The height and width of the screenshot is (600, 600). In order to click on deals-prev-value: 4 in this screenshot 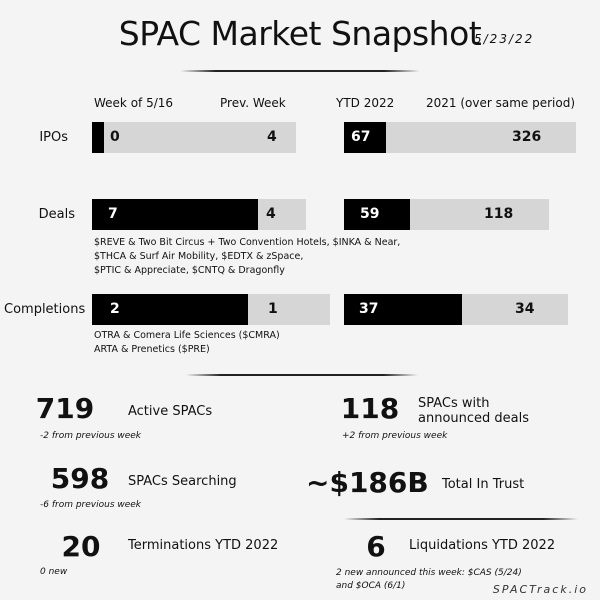, I will do `click(271, 214)`.